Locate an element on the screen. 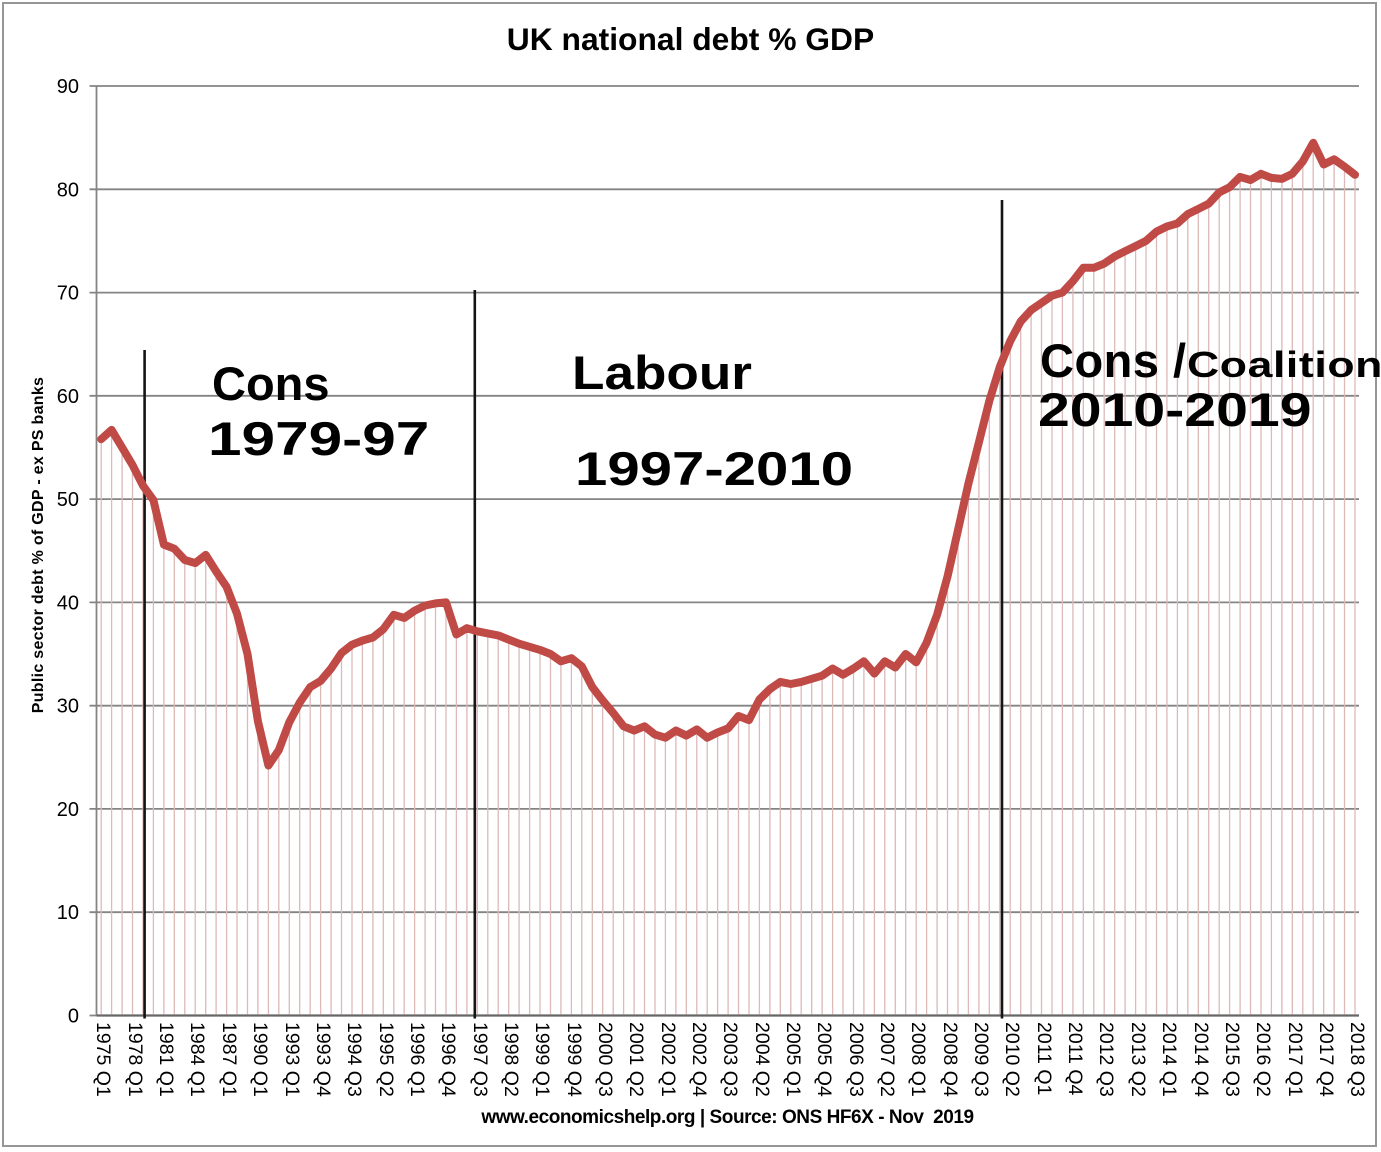 This screenshot has width=1381, height=1152. svg-text: 30 is located at coordinates (68, 707).